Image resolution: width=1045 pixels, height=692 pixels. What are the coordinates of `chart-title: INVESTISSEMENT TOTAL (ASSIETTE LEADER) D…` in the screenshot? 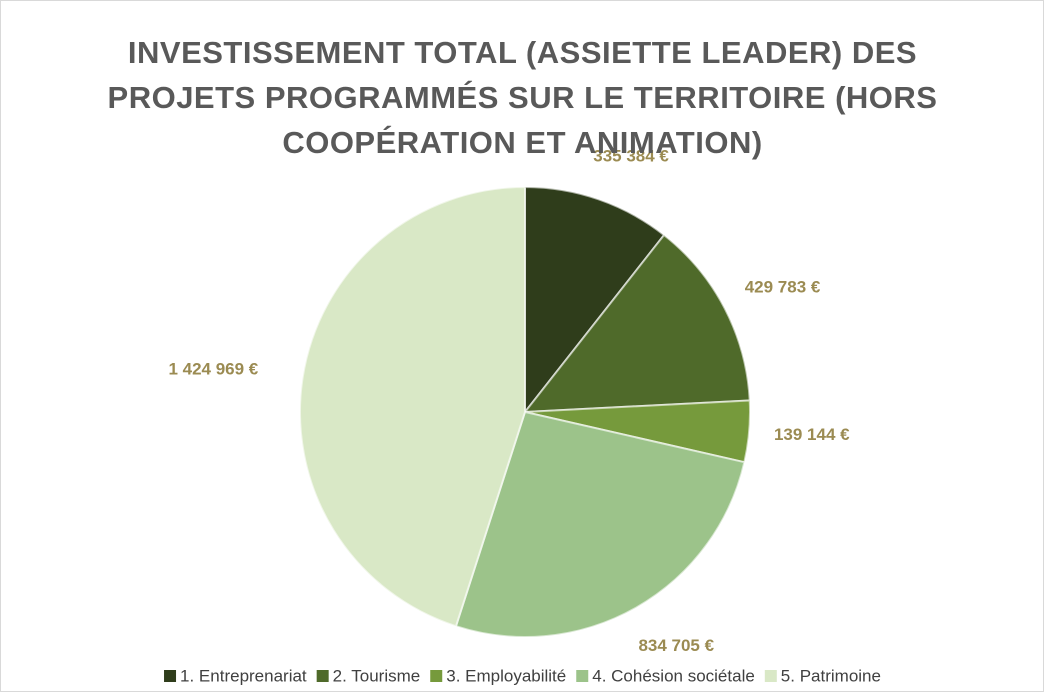 It's located at (522, 97).